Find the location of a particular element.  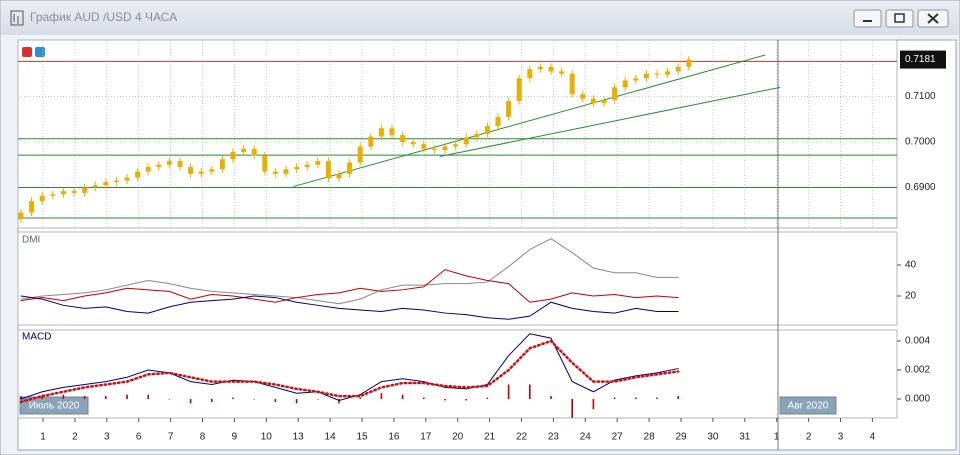

y-tick-label: 40 is located at coordinates (911, 265).